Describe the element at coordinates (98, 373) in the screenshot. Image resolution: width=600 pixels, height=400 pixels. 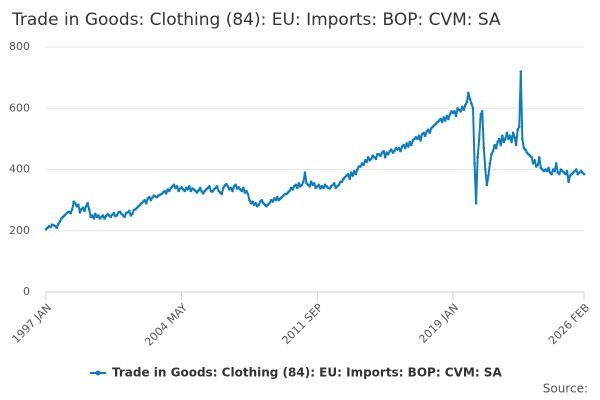
I see `legend-marker` at that location.